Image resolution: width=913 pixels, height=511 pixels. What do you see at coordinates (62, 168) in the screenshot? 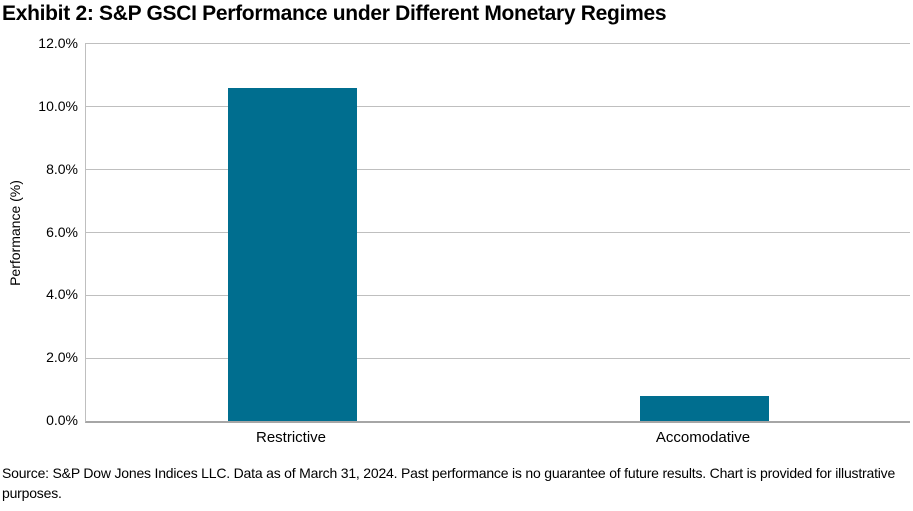
I see `y-axis-tick-label: 8.0%` at bounding box center [62, 168].